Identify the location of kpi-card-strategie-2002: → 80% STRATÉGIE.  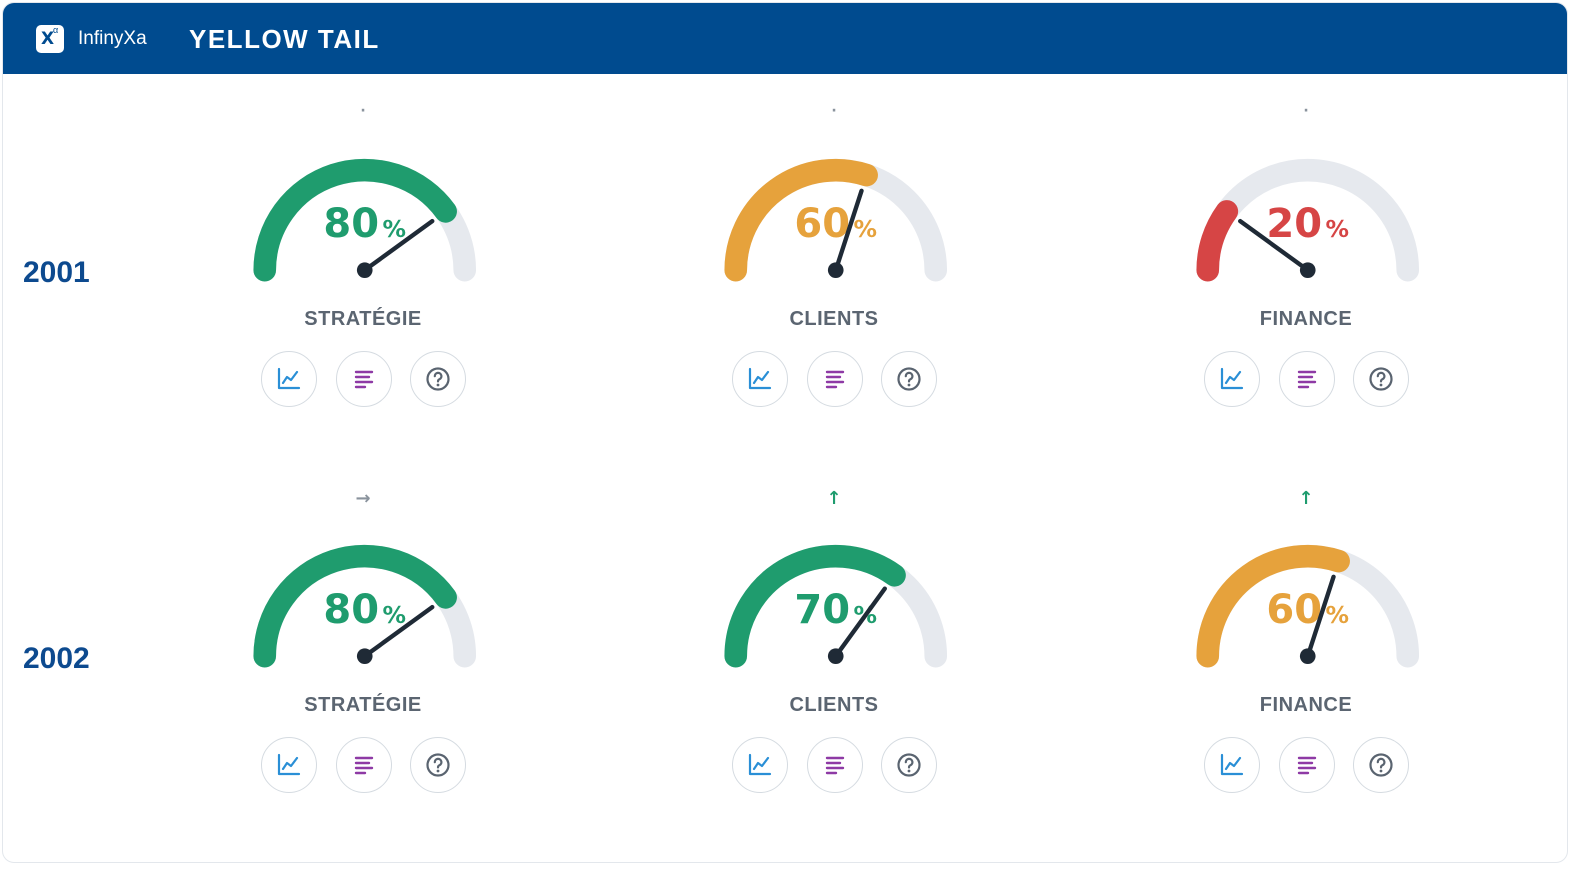
(363, 664).